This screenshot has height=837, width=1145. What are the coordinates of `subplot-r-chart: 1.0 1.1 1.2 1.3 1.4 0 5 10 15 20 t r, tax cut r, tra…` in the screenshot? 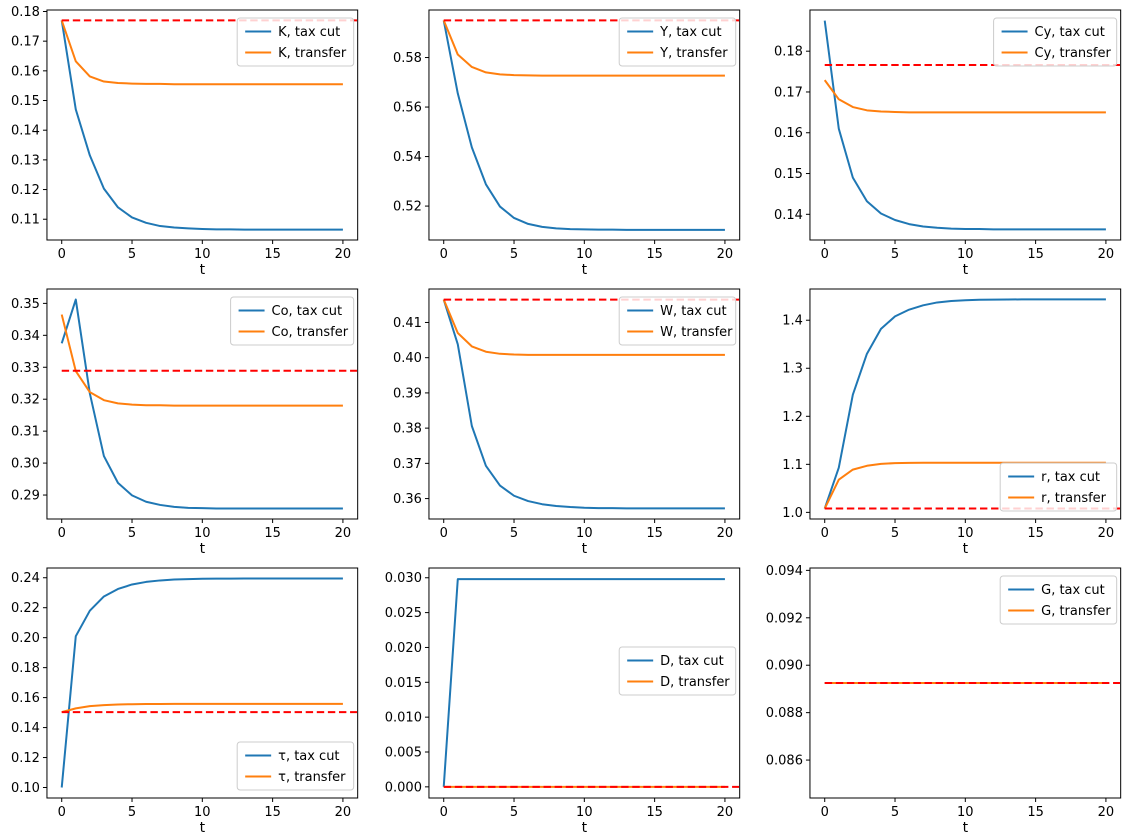 It's located at (952, 422).